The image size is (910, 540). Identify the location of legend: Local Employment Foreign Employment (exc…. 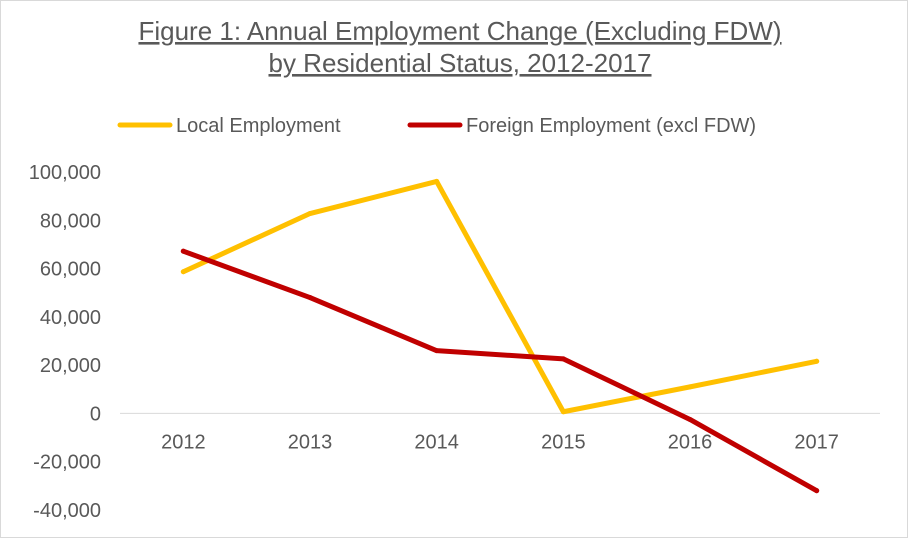
(436, 126).